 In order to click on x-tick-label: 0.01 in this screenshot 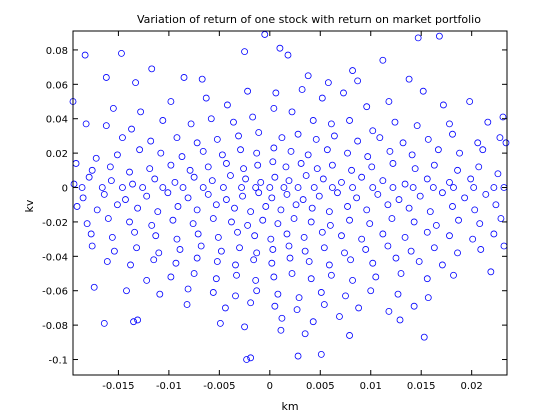, I will do `click(371, 386)`.